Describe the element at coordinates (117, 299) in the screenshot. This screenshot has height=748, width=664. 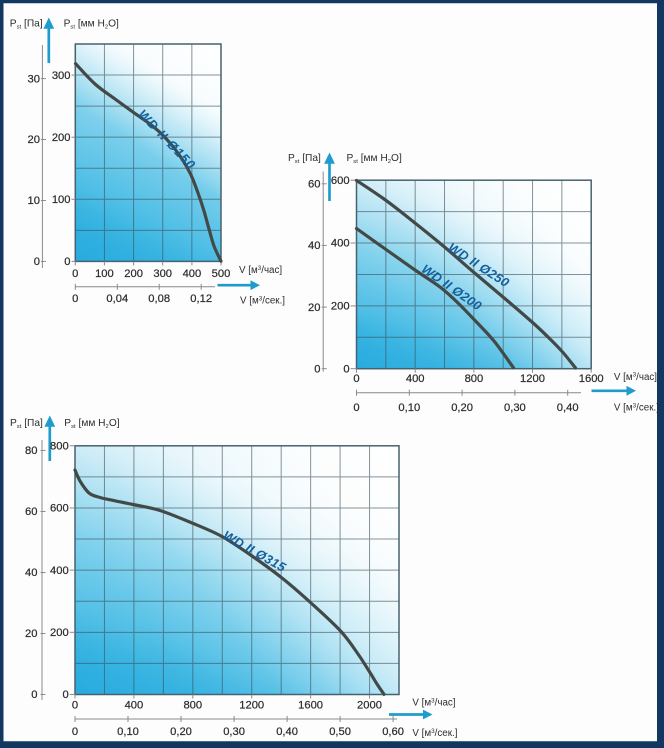
I see `svg-text: 0,04` at that location.